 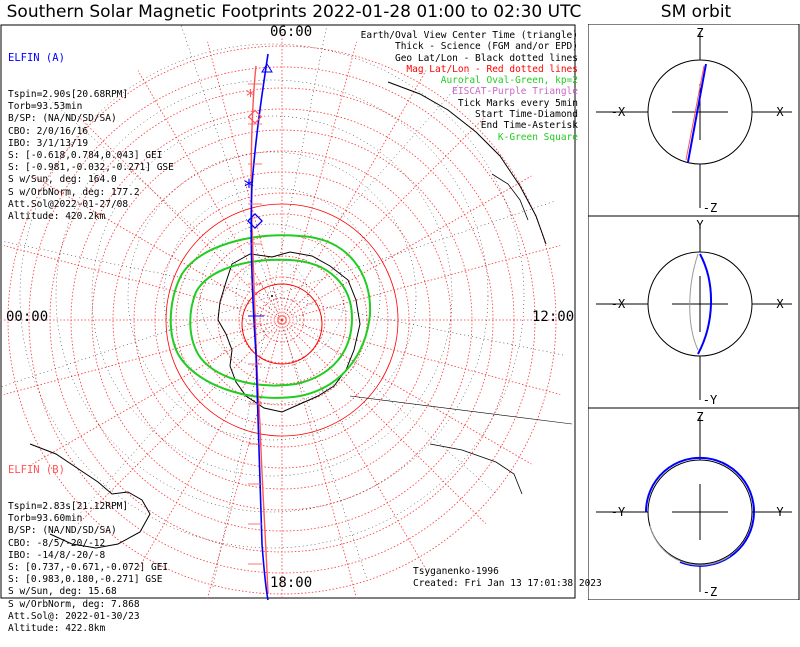 I want to click on auroral-oval-outer, so click(x=270, y=316).